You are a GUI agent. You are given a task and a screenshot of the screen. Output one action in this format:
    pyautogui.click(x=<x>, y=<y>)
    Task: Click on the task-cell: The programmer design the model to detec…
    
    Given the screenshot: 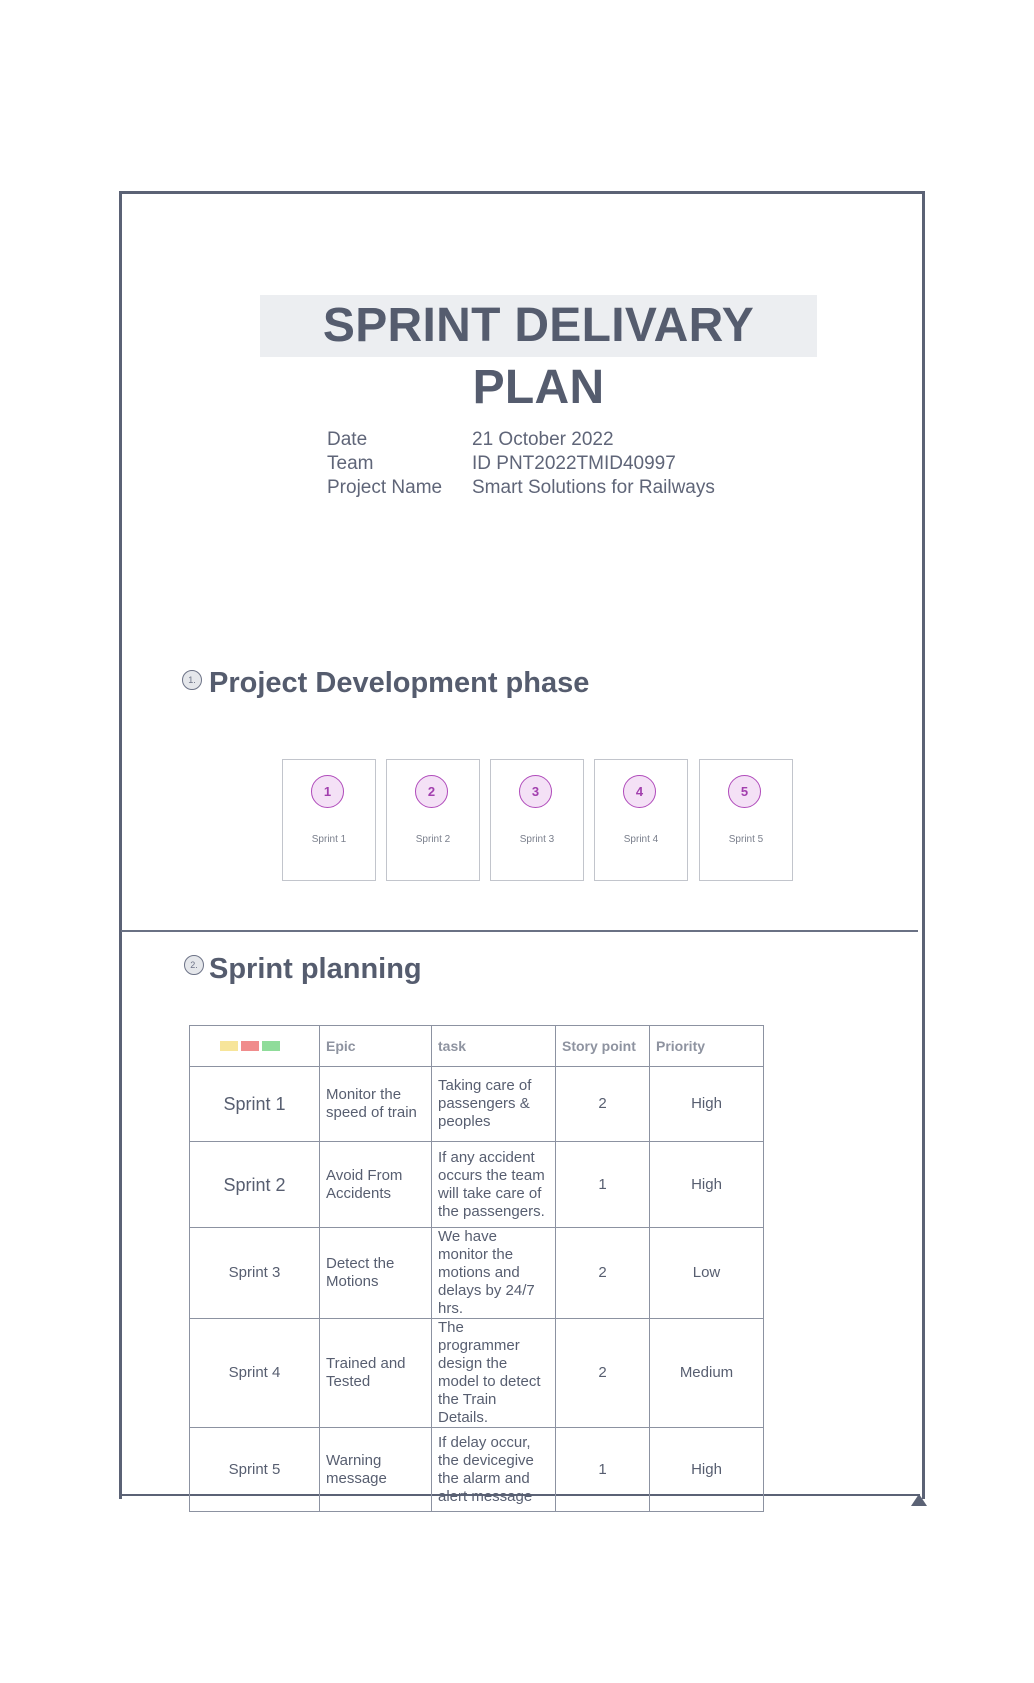 What is the action you would take?
    pyautogui.click(x=493, y=1373)
    